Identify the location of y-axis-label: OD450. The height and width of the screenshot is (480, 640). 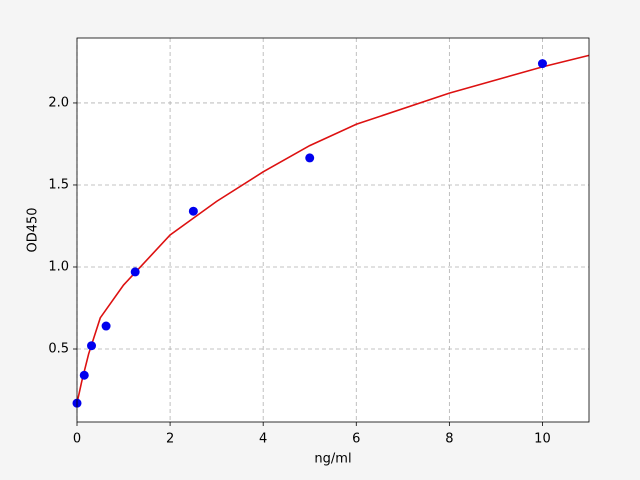
(33, 229).